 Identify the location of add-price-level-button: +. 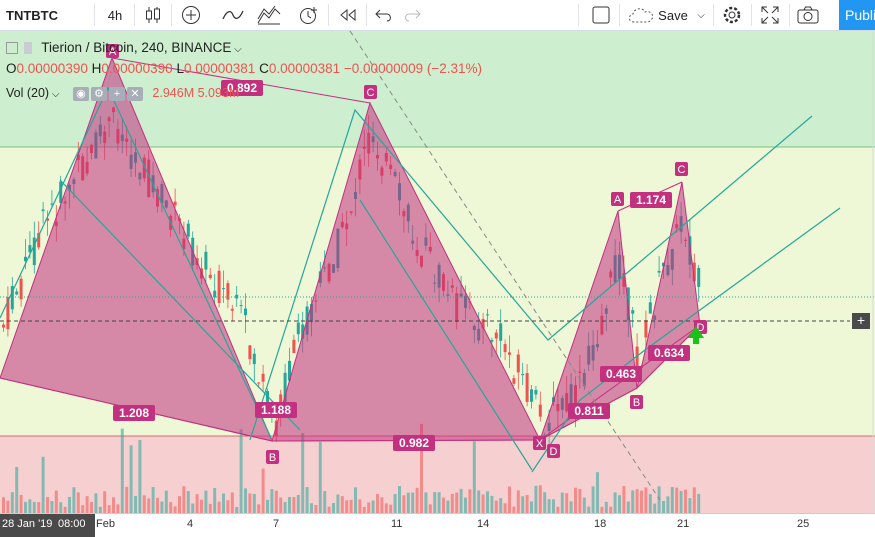
(861, 321).